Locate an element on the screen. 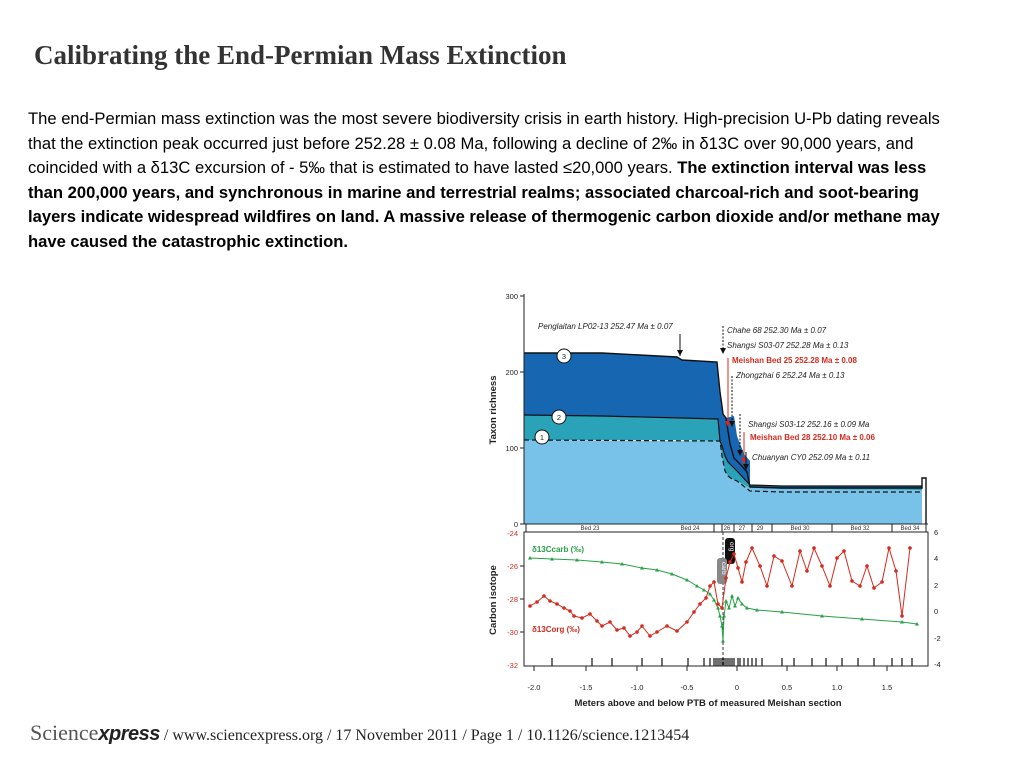 The width and height of the screenshot is (1024, 768). bed-label-27: 27 is located at coordinates (742, 529).